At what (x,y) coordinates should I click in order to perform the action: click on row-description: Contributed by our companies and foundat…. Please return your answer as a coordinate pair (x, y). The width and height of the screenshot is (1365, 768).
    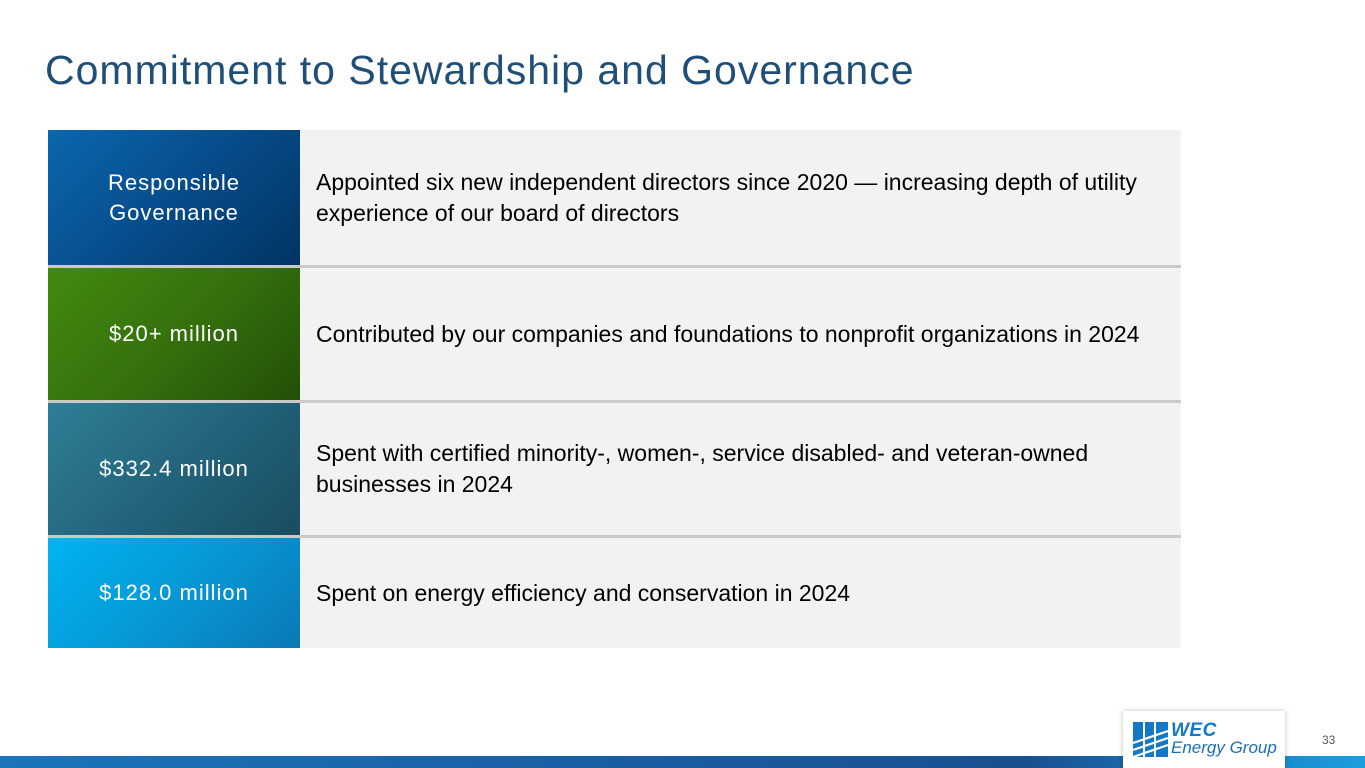
    Looking at the image, I should click on (728, 333).